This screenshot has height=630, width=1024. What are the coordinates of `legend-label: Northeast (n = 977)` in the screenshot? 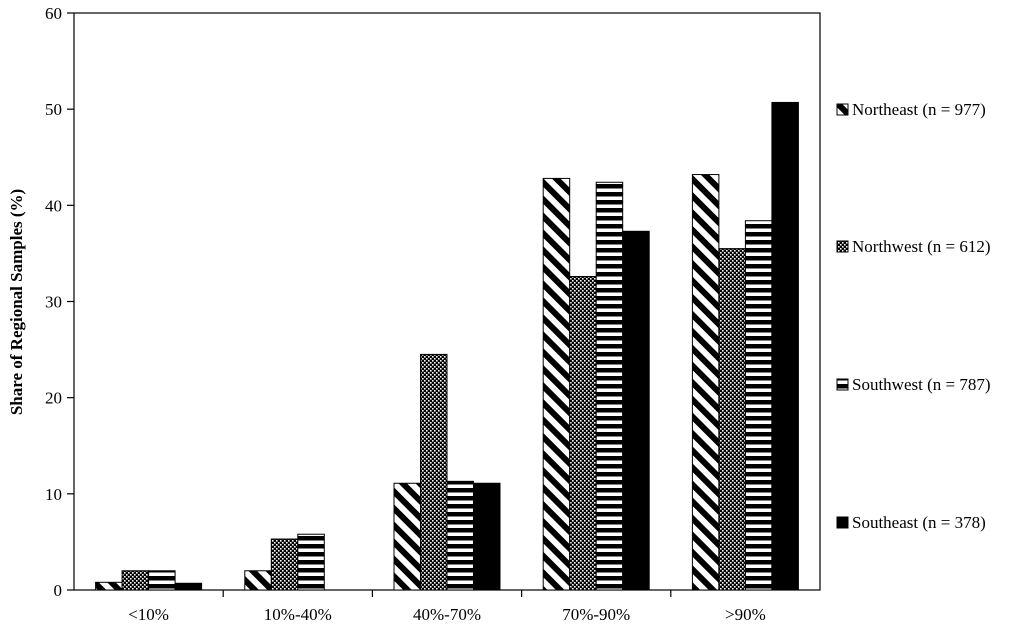 It's located at (919, 109).